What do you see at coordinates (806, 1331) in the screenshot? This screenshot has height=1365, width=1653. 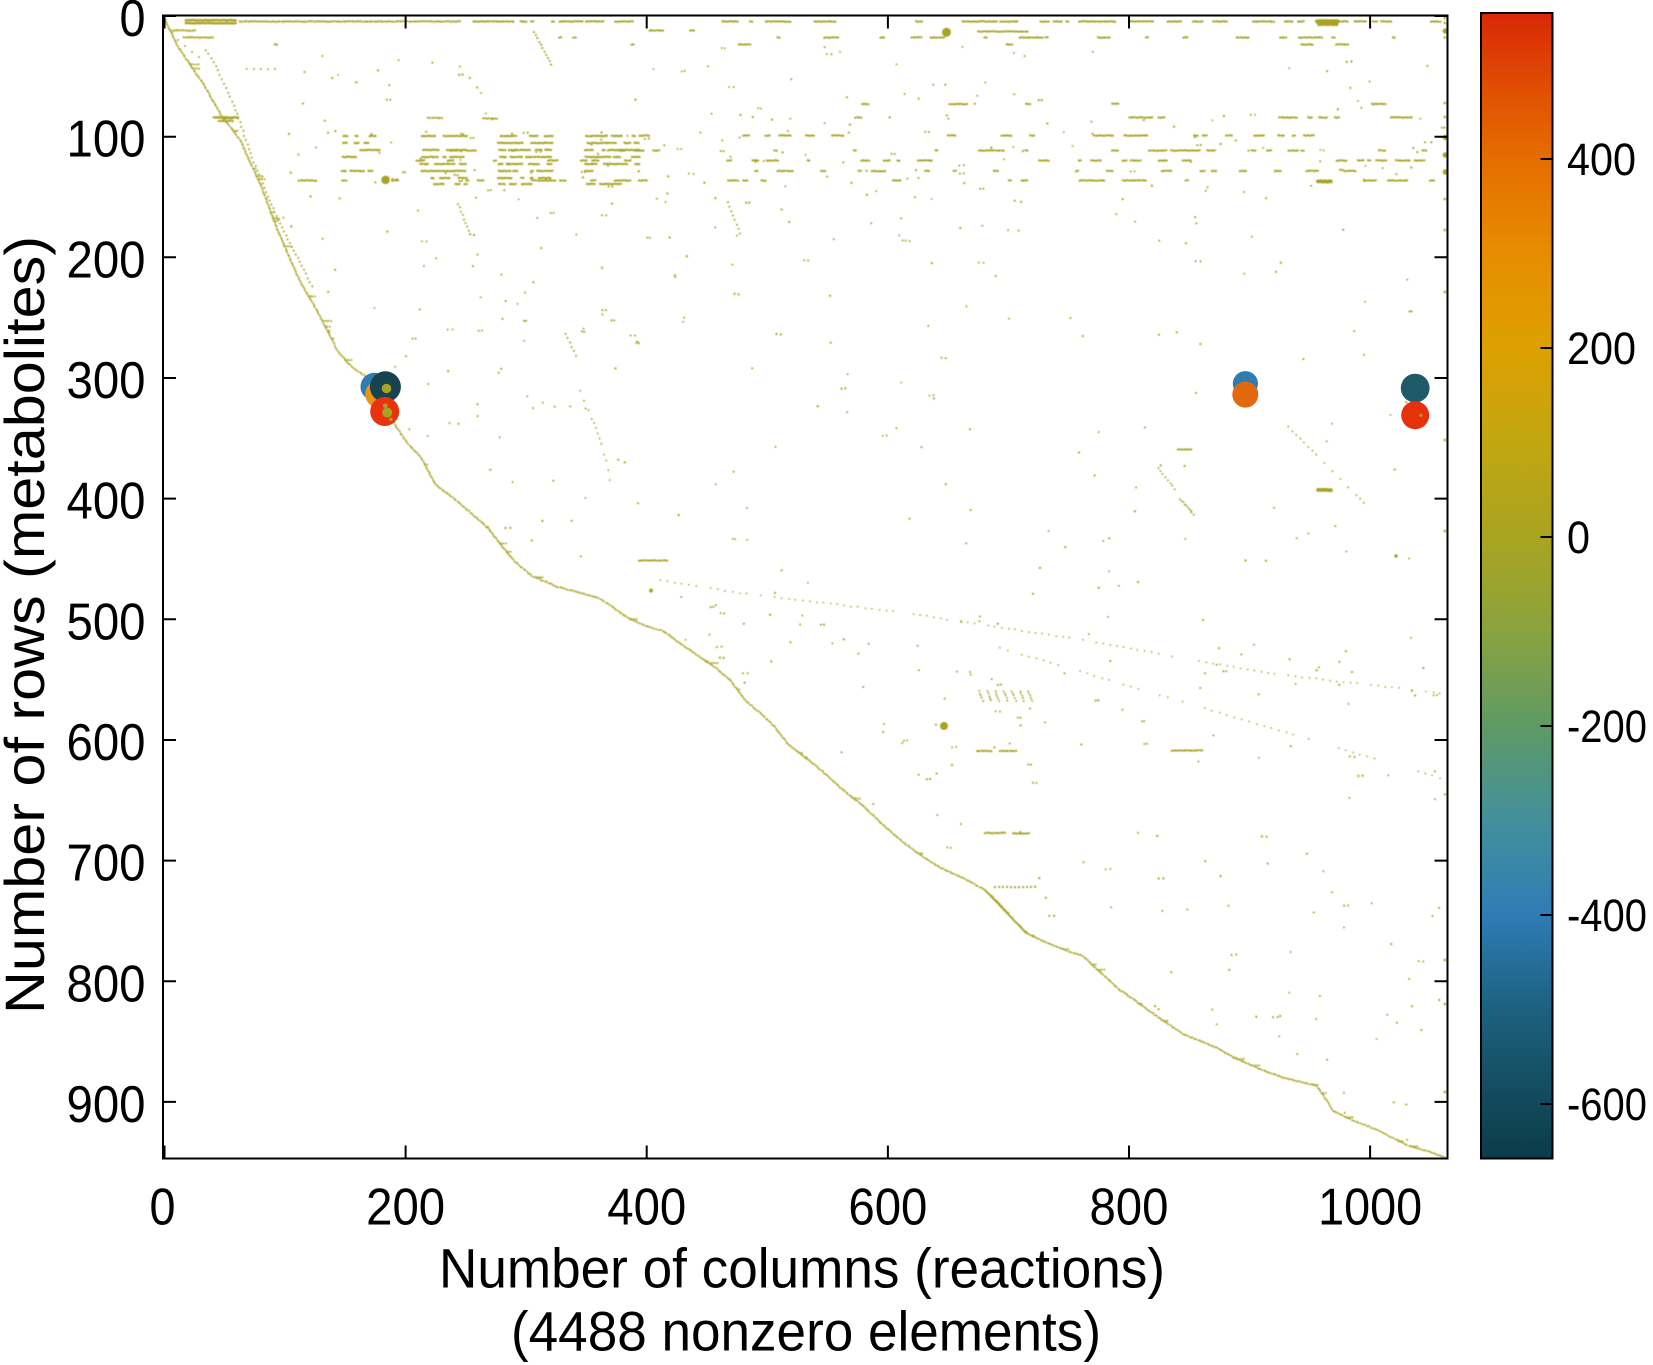 I see `svg-text: (4488 nonzero elements)` at bounding box center [806, 1331].